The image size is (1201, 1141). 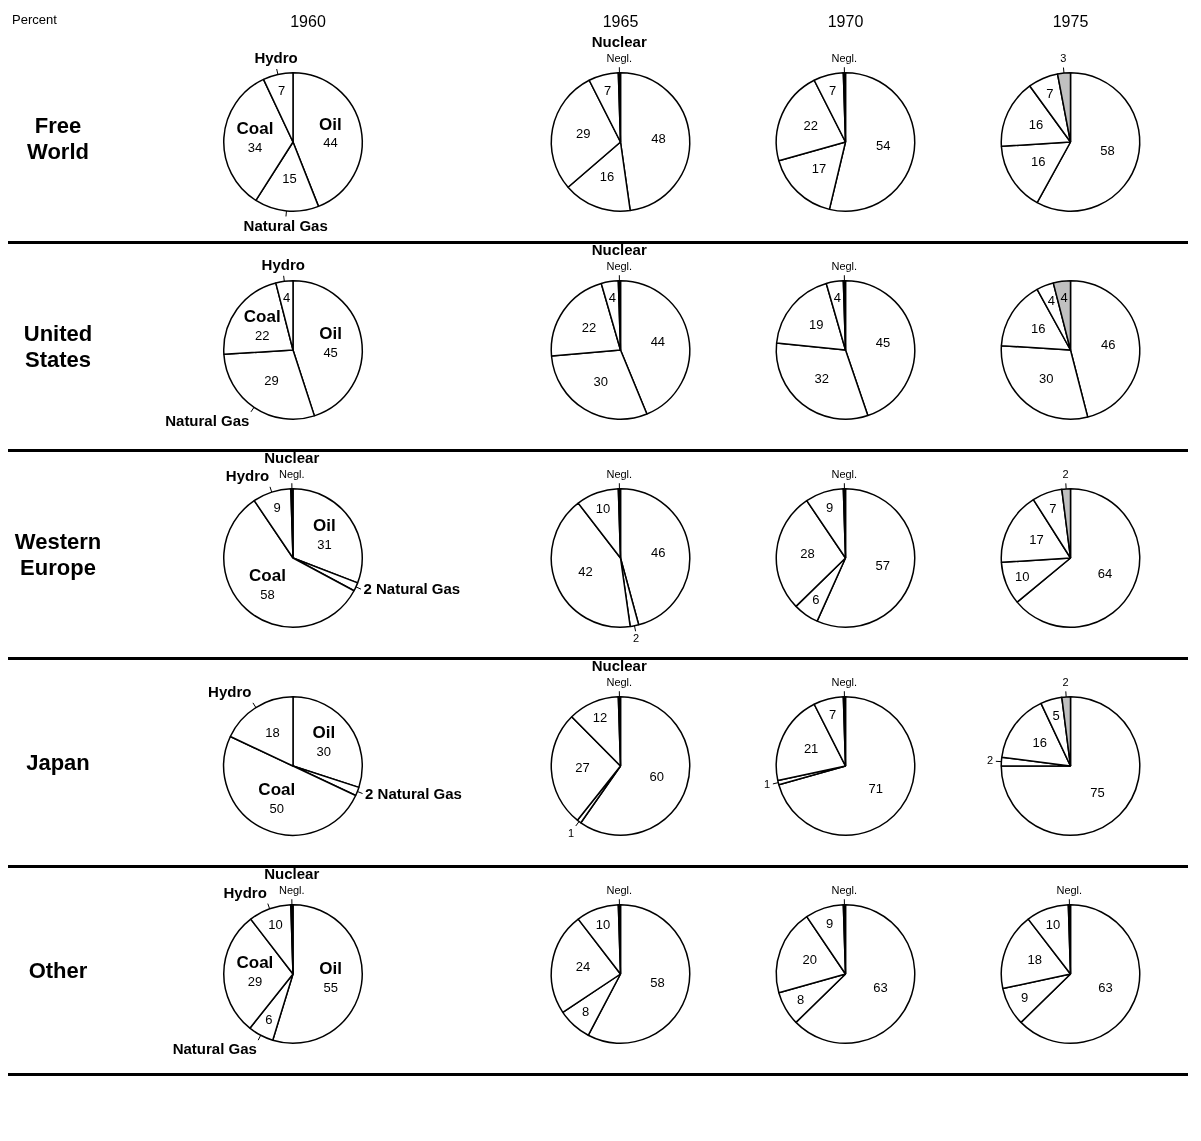 What do you see at coordinates (583, 967) in the screenshot?
I see `data-label: 24` at bounding box center [583, 967].